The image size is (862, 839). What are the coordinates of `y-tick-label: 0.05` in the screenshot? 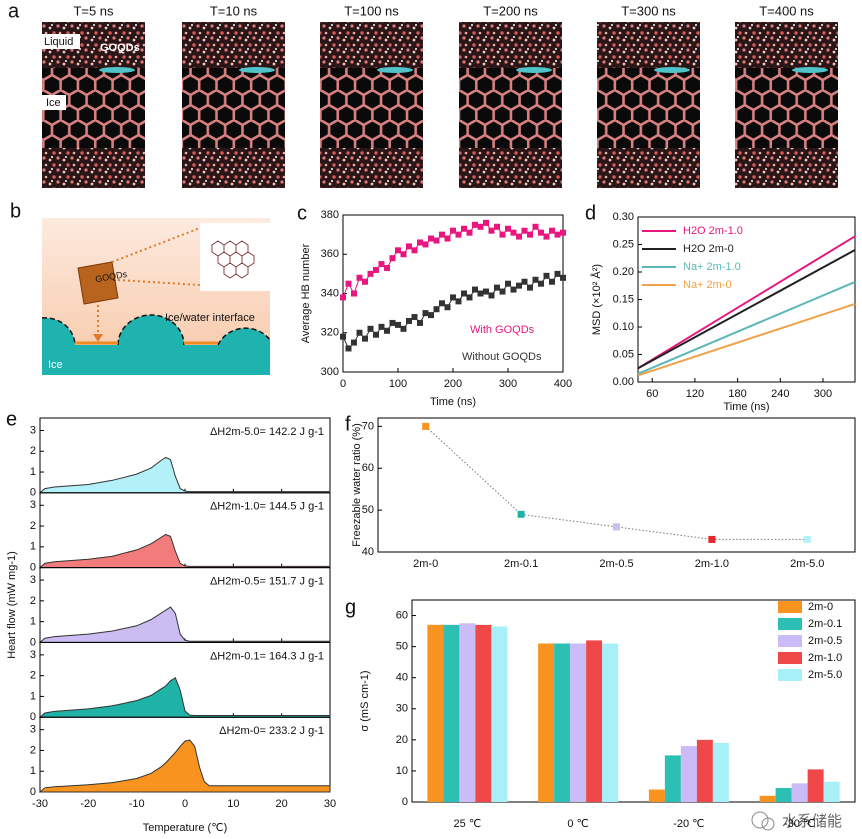 It's located at (623, 354).